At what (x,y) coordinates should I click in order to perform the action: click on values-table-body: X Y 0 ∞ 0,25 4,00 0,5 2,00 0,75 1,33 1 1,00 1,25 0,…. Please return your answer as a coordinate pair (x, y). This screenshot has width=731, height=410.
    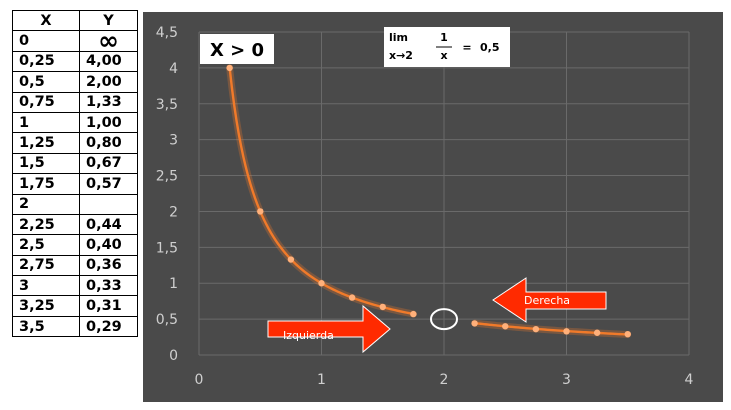
    Looking at the image, I should click on (75, 173).